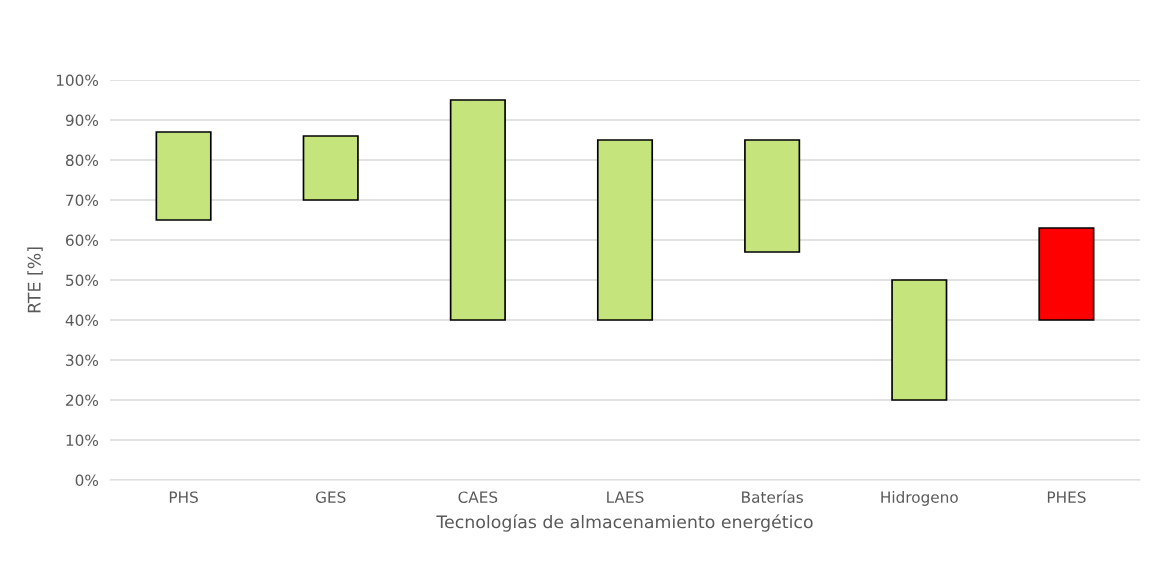  What do you see at coordinates (1066, 497) in the screenshot?
I see `x-tick-label: PHES` at bounding box center [1066, 497].